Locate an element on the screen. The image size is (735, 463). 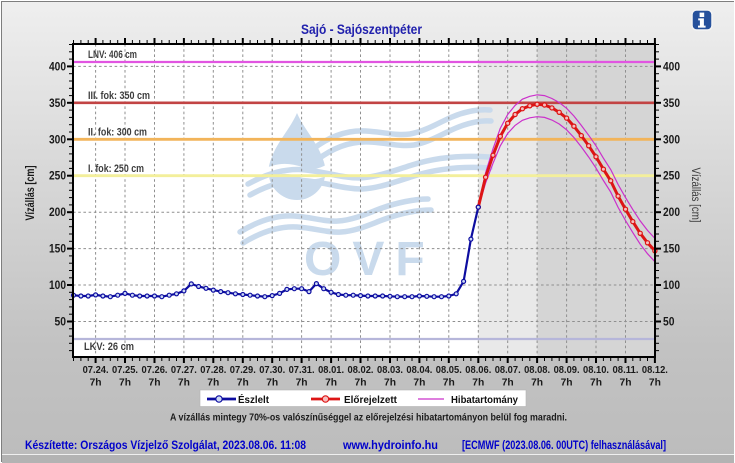
svg-text: 08.11. is located at coordinates (626, 370).